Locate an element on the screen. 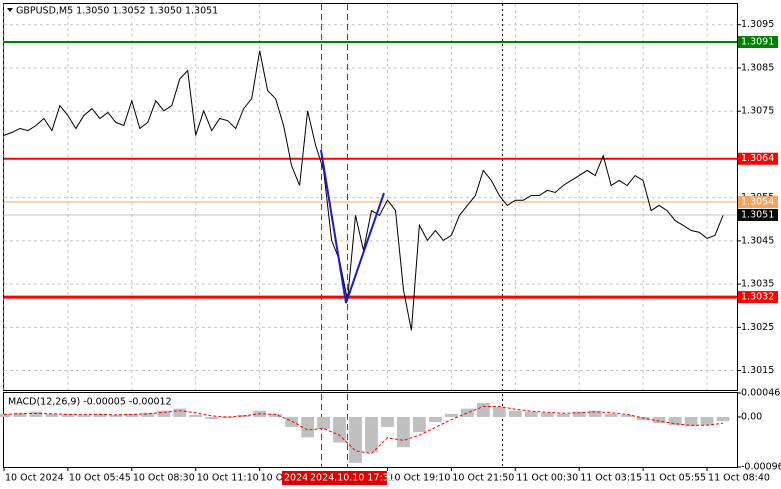  y-tick-label: 0.00046 is located at coordinates (760, 393).